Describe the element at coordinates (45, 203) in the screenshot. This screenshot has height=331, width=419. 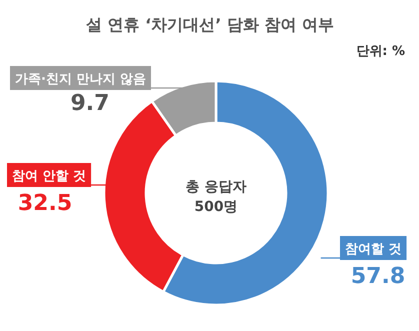
I see `data-label: 32.5` at that location.